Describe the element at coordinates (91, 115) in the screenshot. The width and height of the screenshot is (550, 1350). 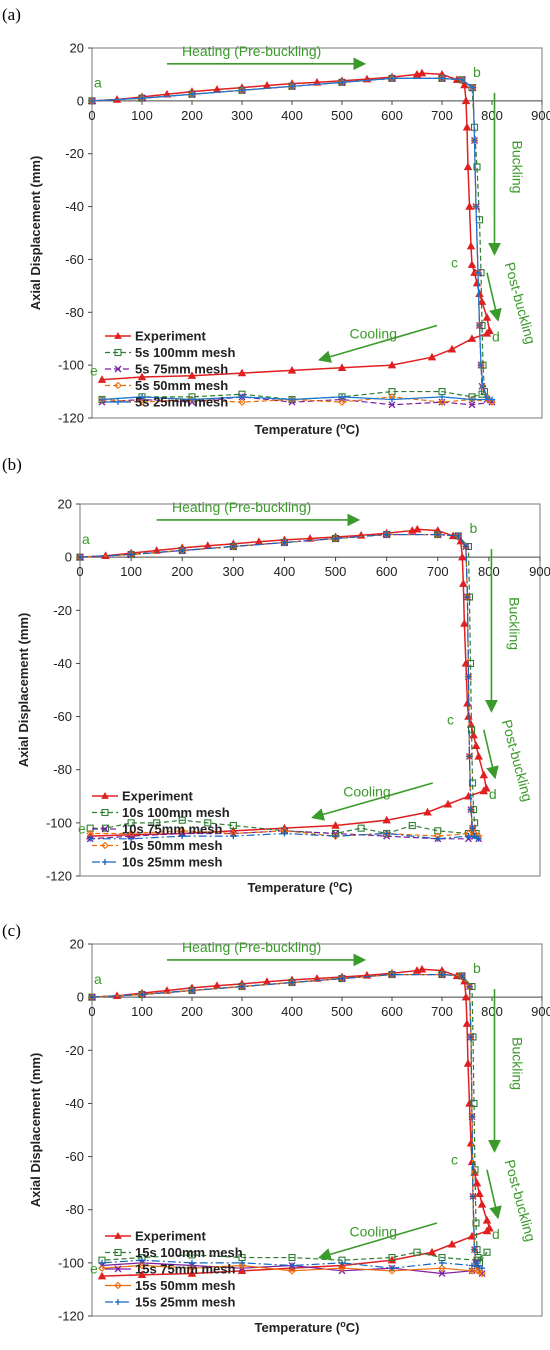
I see `x-tick-label-0: 0` at that location.